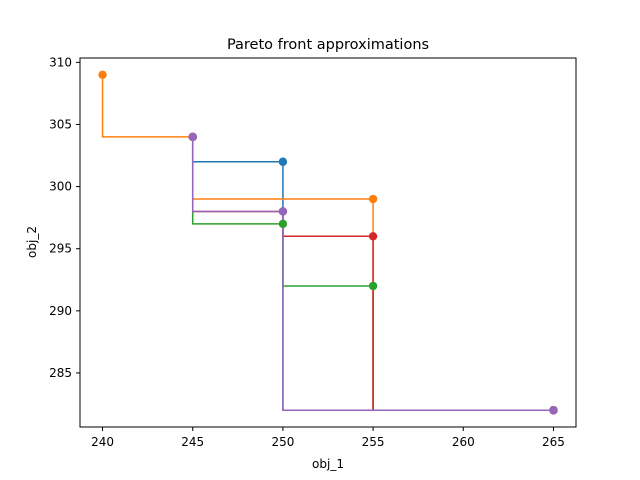 The height and width of the screenshot is (480, 640). Describe the element at coordinates (32, 242) in the screenshot. I see `y-axis-label: obj_2` at that location.